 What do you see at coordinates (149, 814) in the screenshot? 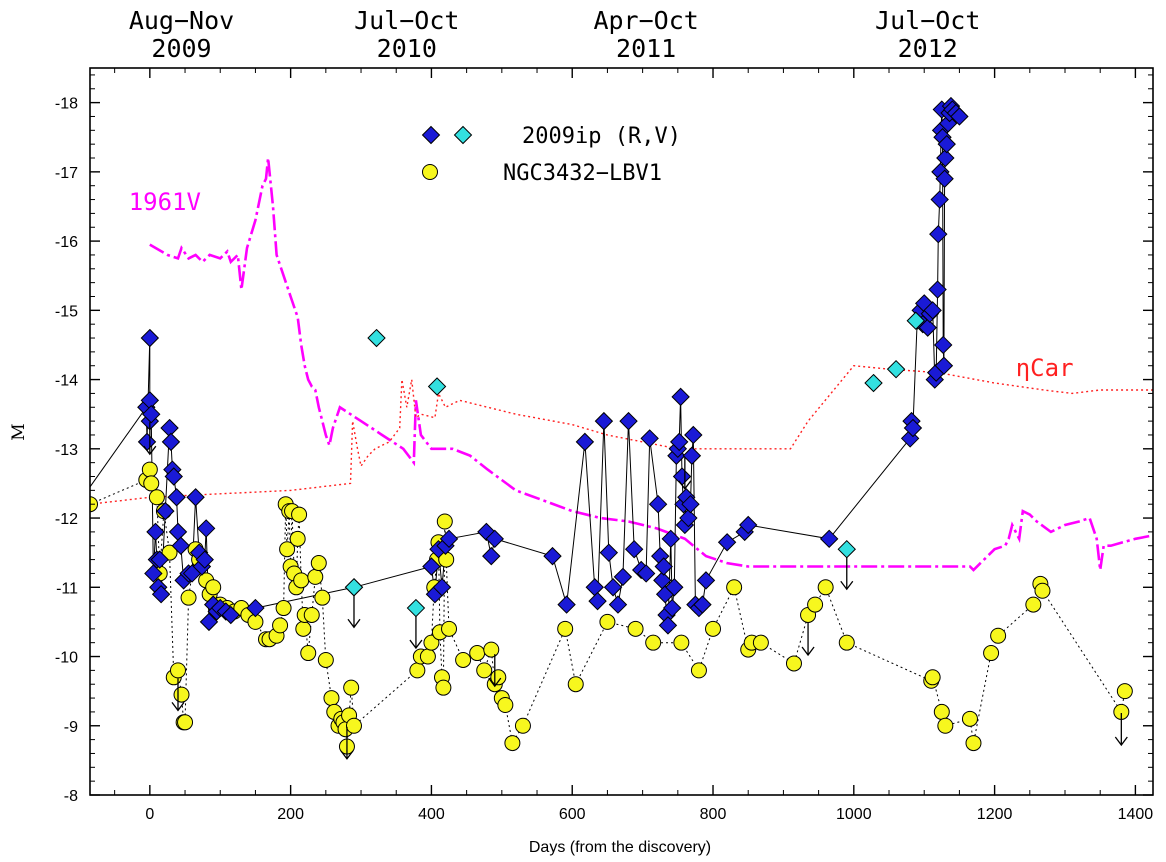
I see `x-tick-label: 0` at bounding box center [149, 814].